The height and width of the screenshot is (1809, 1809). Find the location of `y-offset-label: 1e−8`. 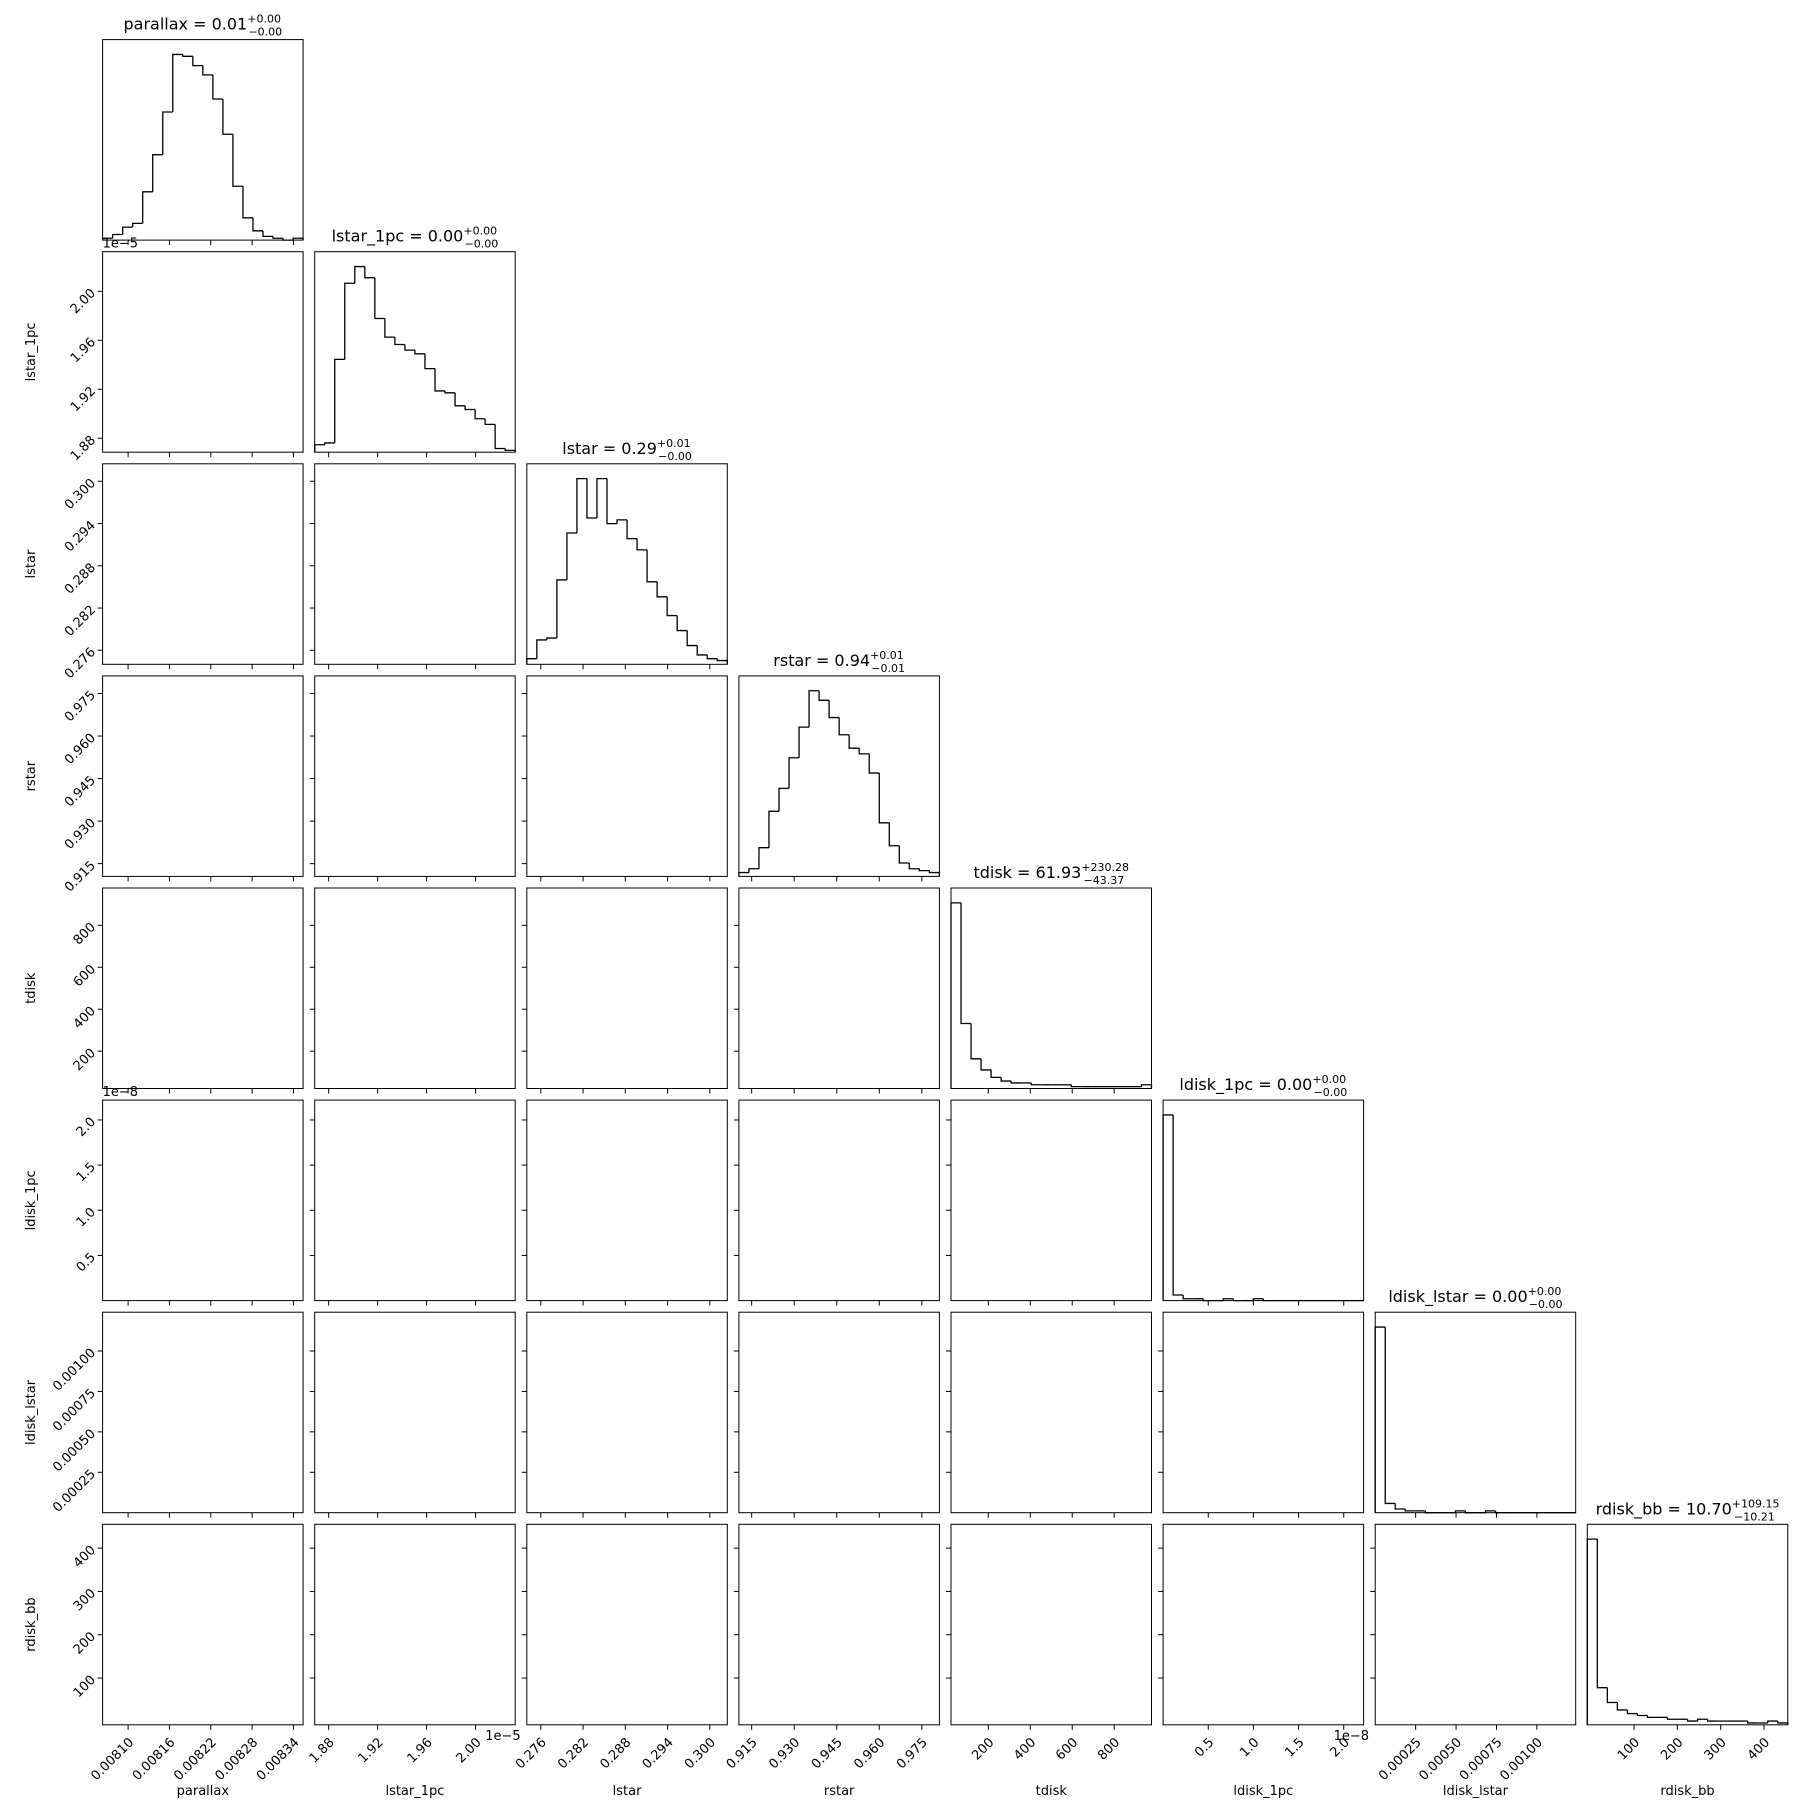

y-offset-label: 1e−8 is located at coordinates (120, 1092).